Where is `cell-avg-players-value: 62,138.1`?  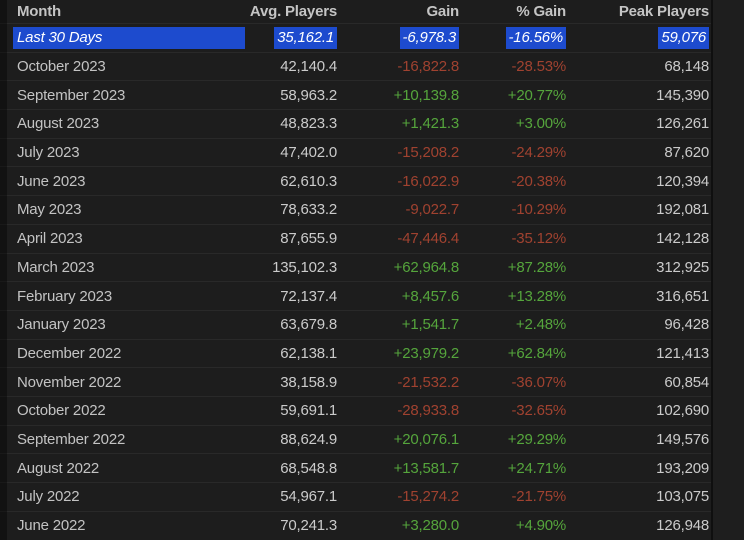 cell-avg-players-value: 62,138.1 is located at coordinates (308, 353).